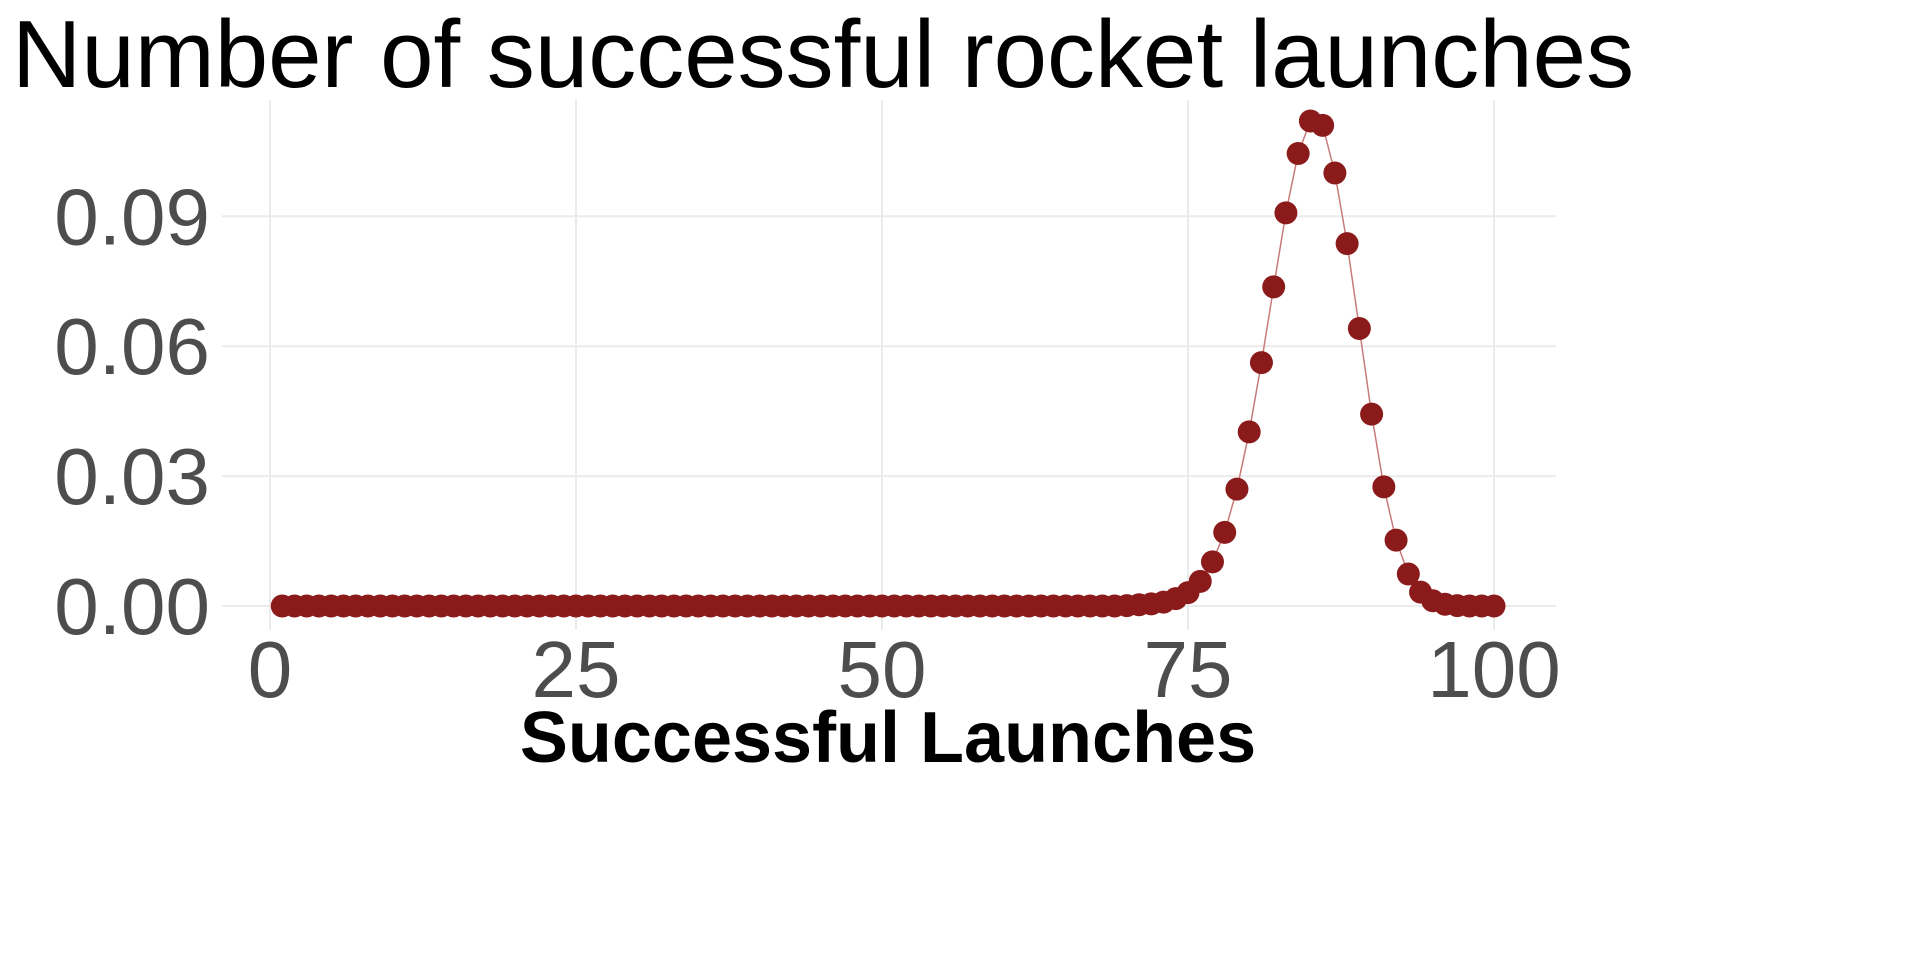 This screenshot has height=960, width=1920. I want to click on x-tick-label: 75, so click(1188, 669).